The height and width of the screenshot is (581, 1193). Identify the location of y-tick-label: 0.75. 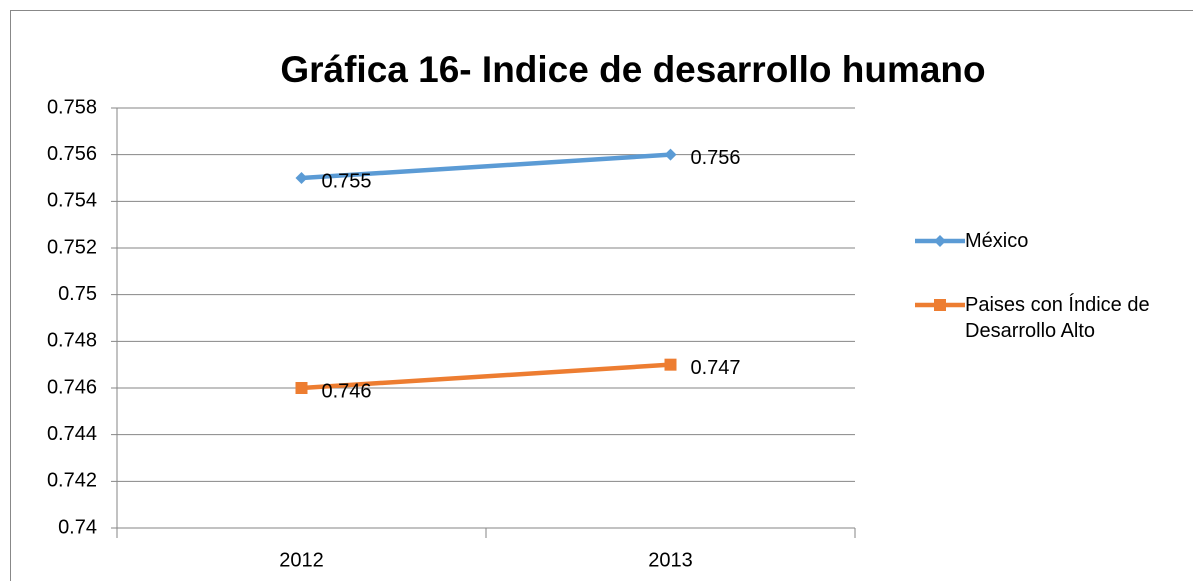
(77, 294).